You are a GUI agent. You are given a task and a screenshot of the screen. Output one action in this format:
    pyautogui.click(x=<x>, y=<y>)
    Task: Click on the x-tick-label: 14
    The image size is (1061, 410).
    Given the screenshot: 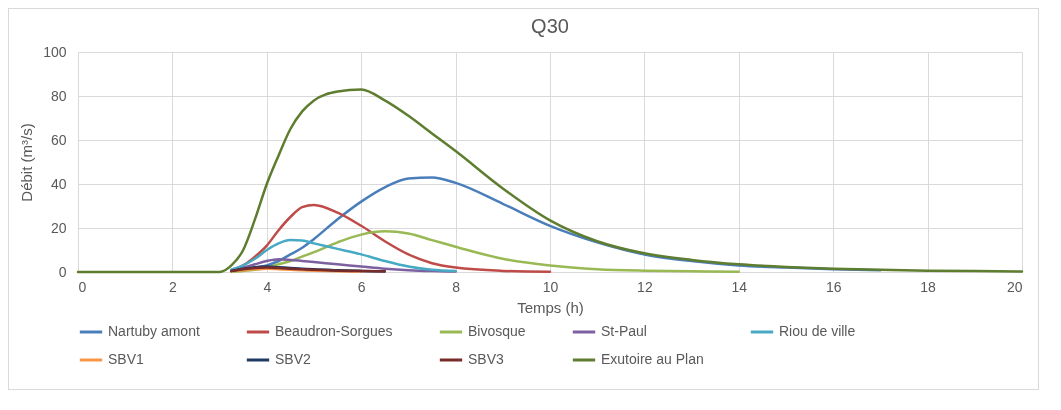 What is the action you would take?
    pyautogui.click(x=739, y=286)
    